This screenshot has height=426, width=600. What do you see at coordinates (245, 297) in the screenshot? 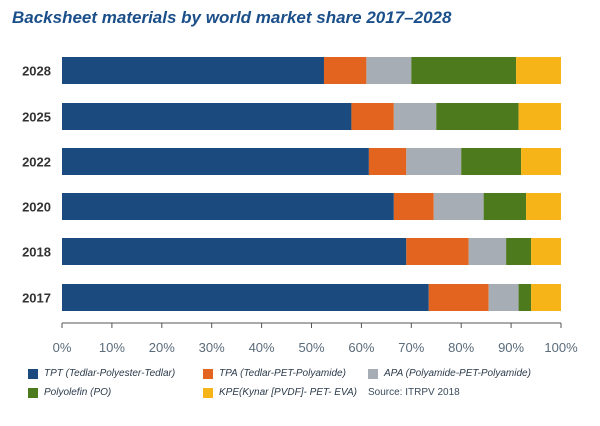
I see `bar-2017-tpt` at bounding box center [245, 297].